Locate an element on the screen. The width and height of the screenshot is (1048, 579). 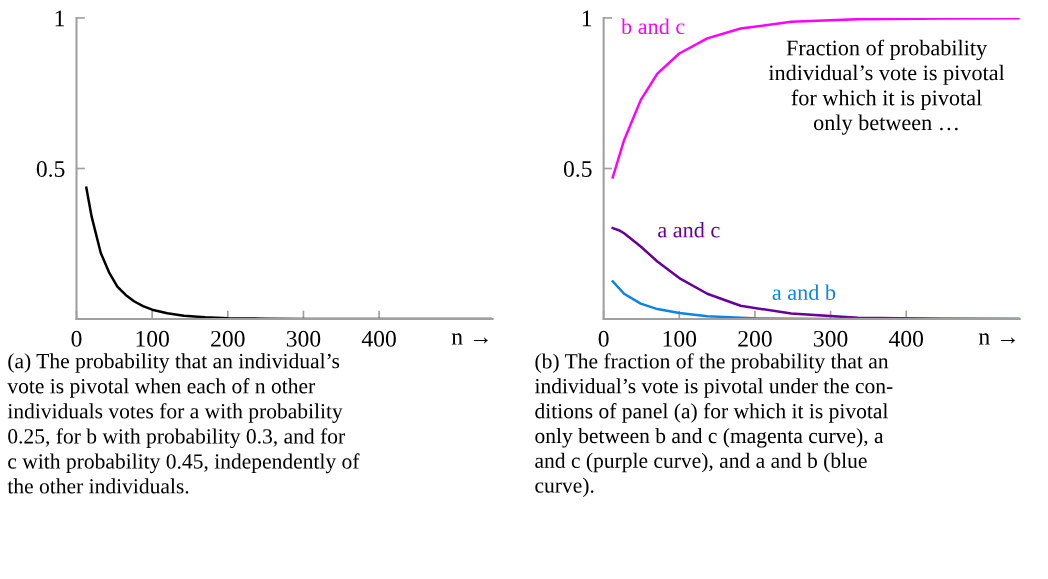
line-series is located at coordinates (815, 98).